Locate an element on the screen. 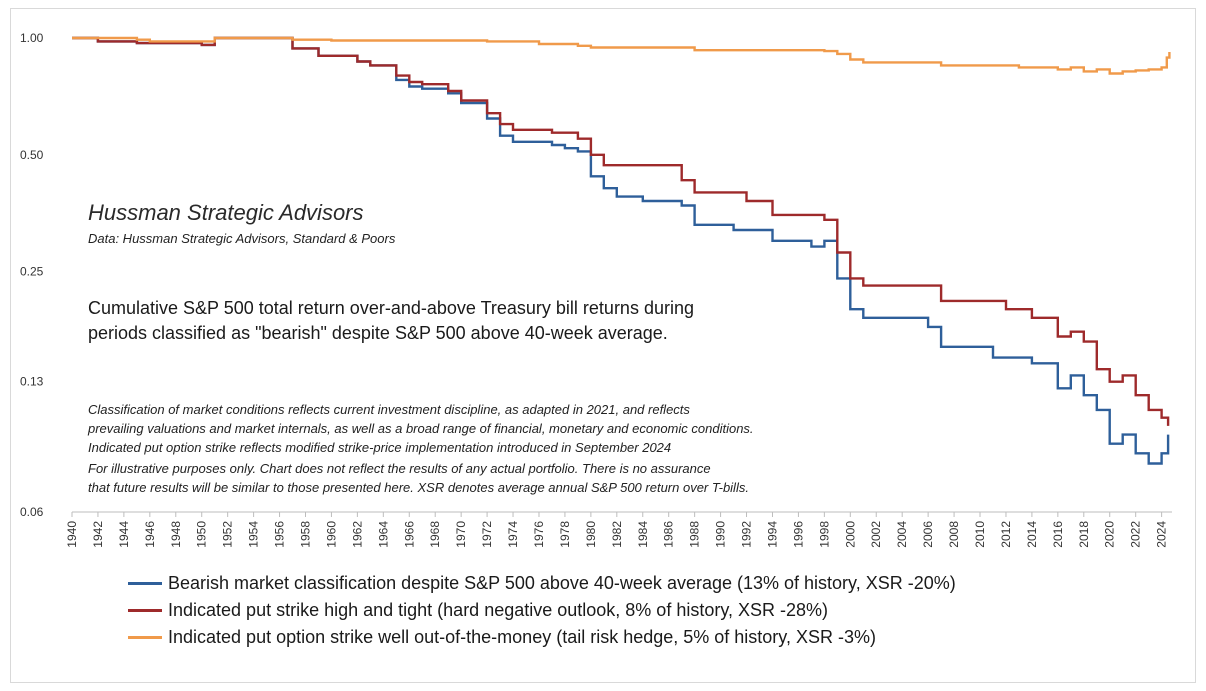 Image resolution: width=1206 pixels, height=691 pixels. x-tick-label: 2018 is located at coordinates (1084, 534).